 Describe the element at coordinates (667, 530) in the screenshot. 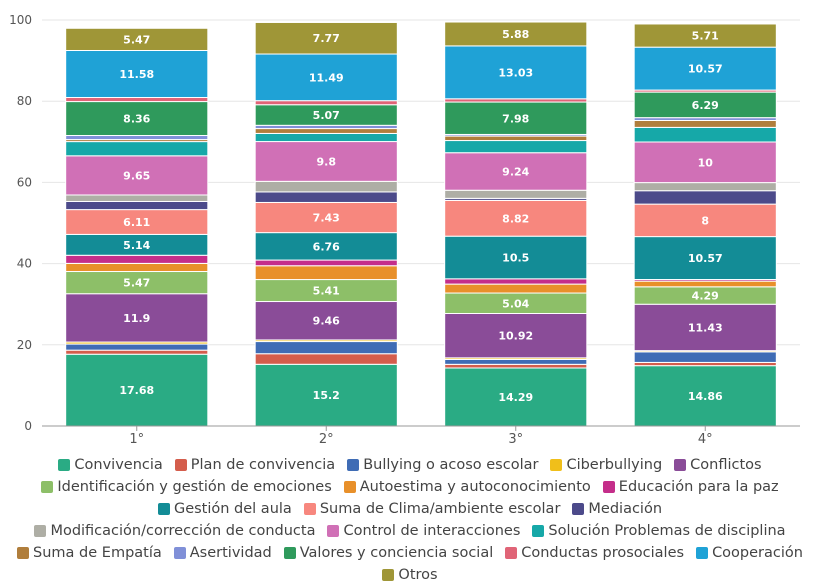

I see `legend-label: Solución Problemas de disciplina` at that location.